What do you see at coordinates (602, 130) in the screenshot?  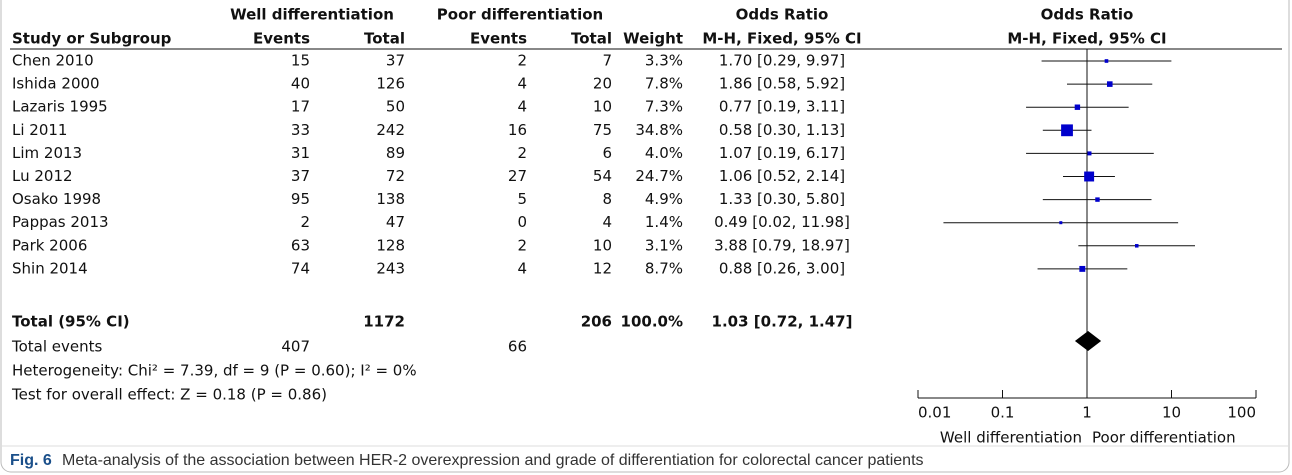 I see `cell: 75` at bounding box center [602, 130].